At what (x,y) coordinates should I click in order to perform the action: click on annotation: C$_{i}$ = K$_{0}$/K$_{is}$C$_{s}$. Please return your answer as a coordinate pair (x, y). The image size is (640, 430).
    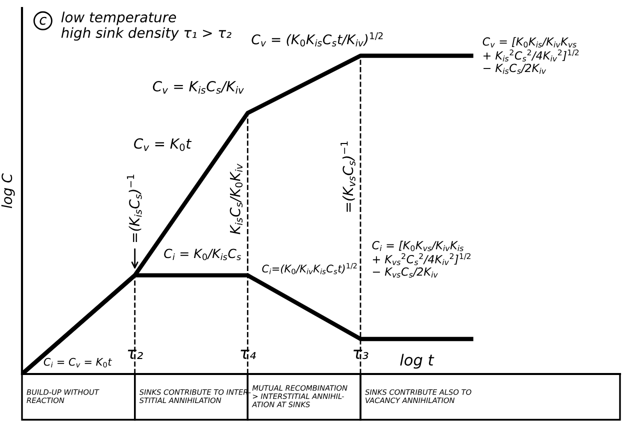
    Looking at the image, I should click on (202, 254).